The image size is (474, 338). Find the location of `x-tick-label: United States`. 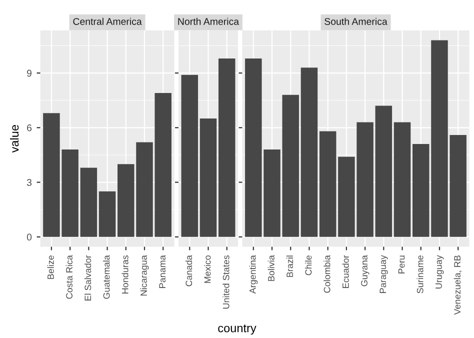

x-tick-label: United States is located at coordinates (226, 282).